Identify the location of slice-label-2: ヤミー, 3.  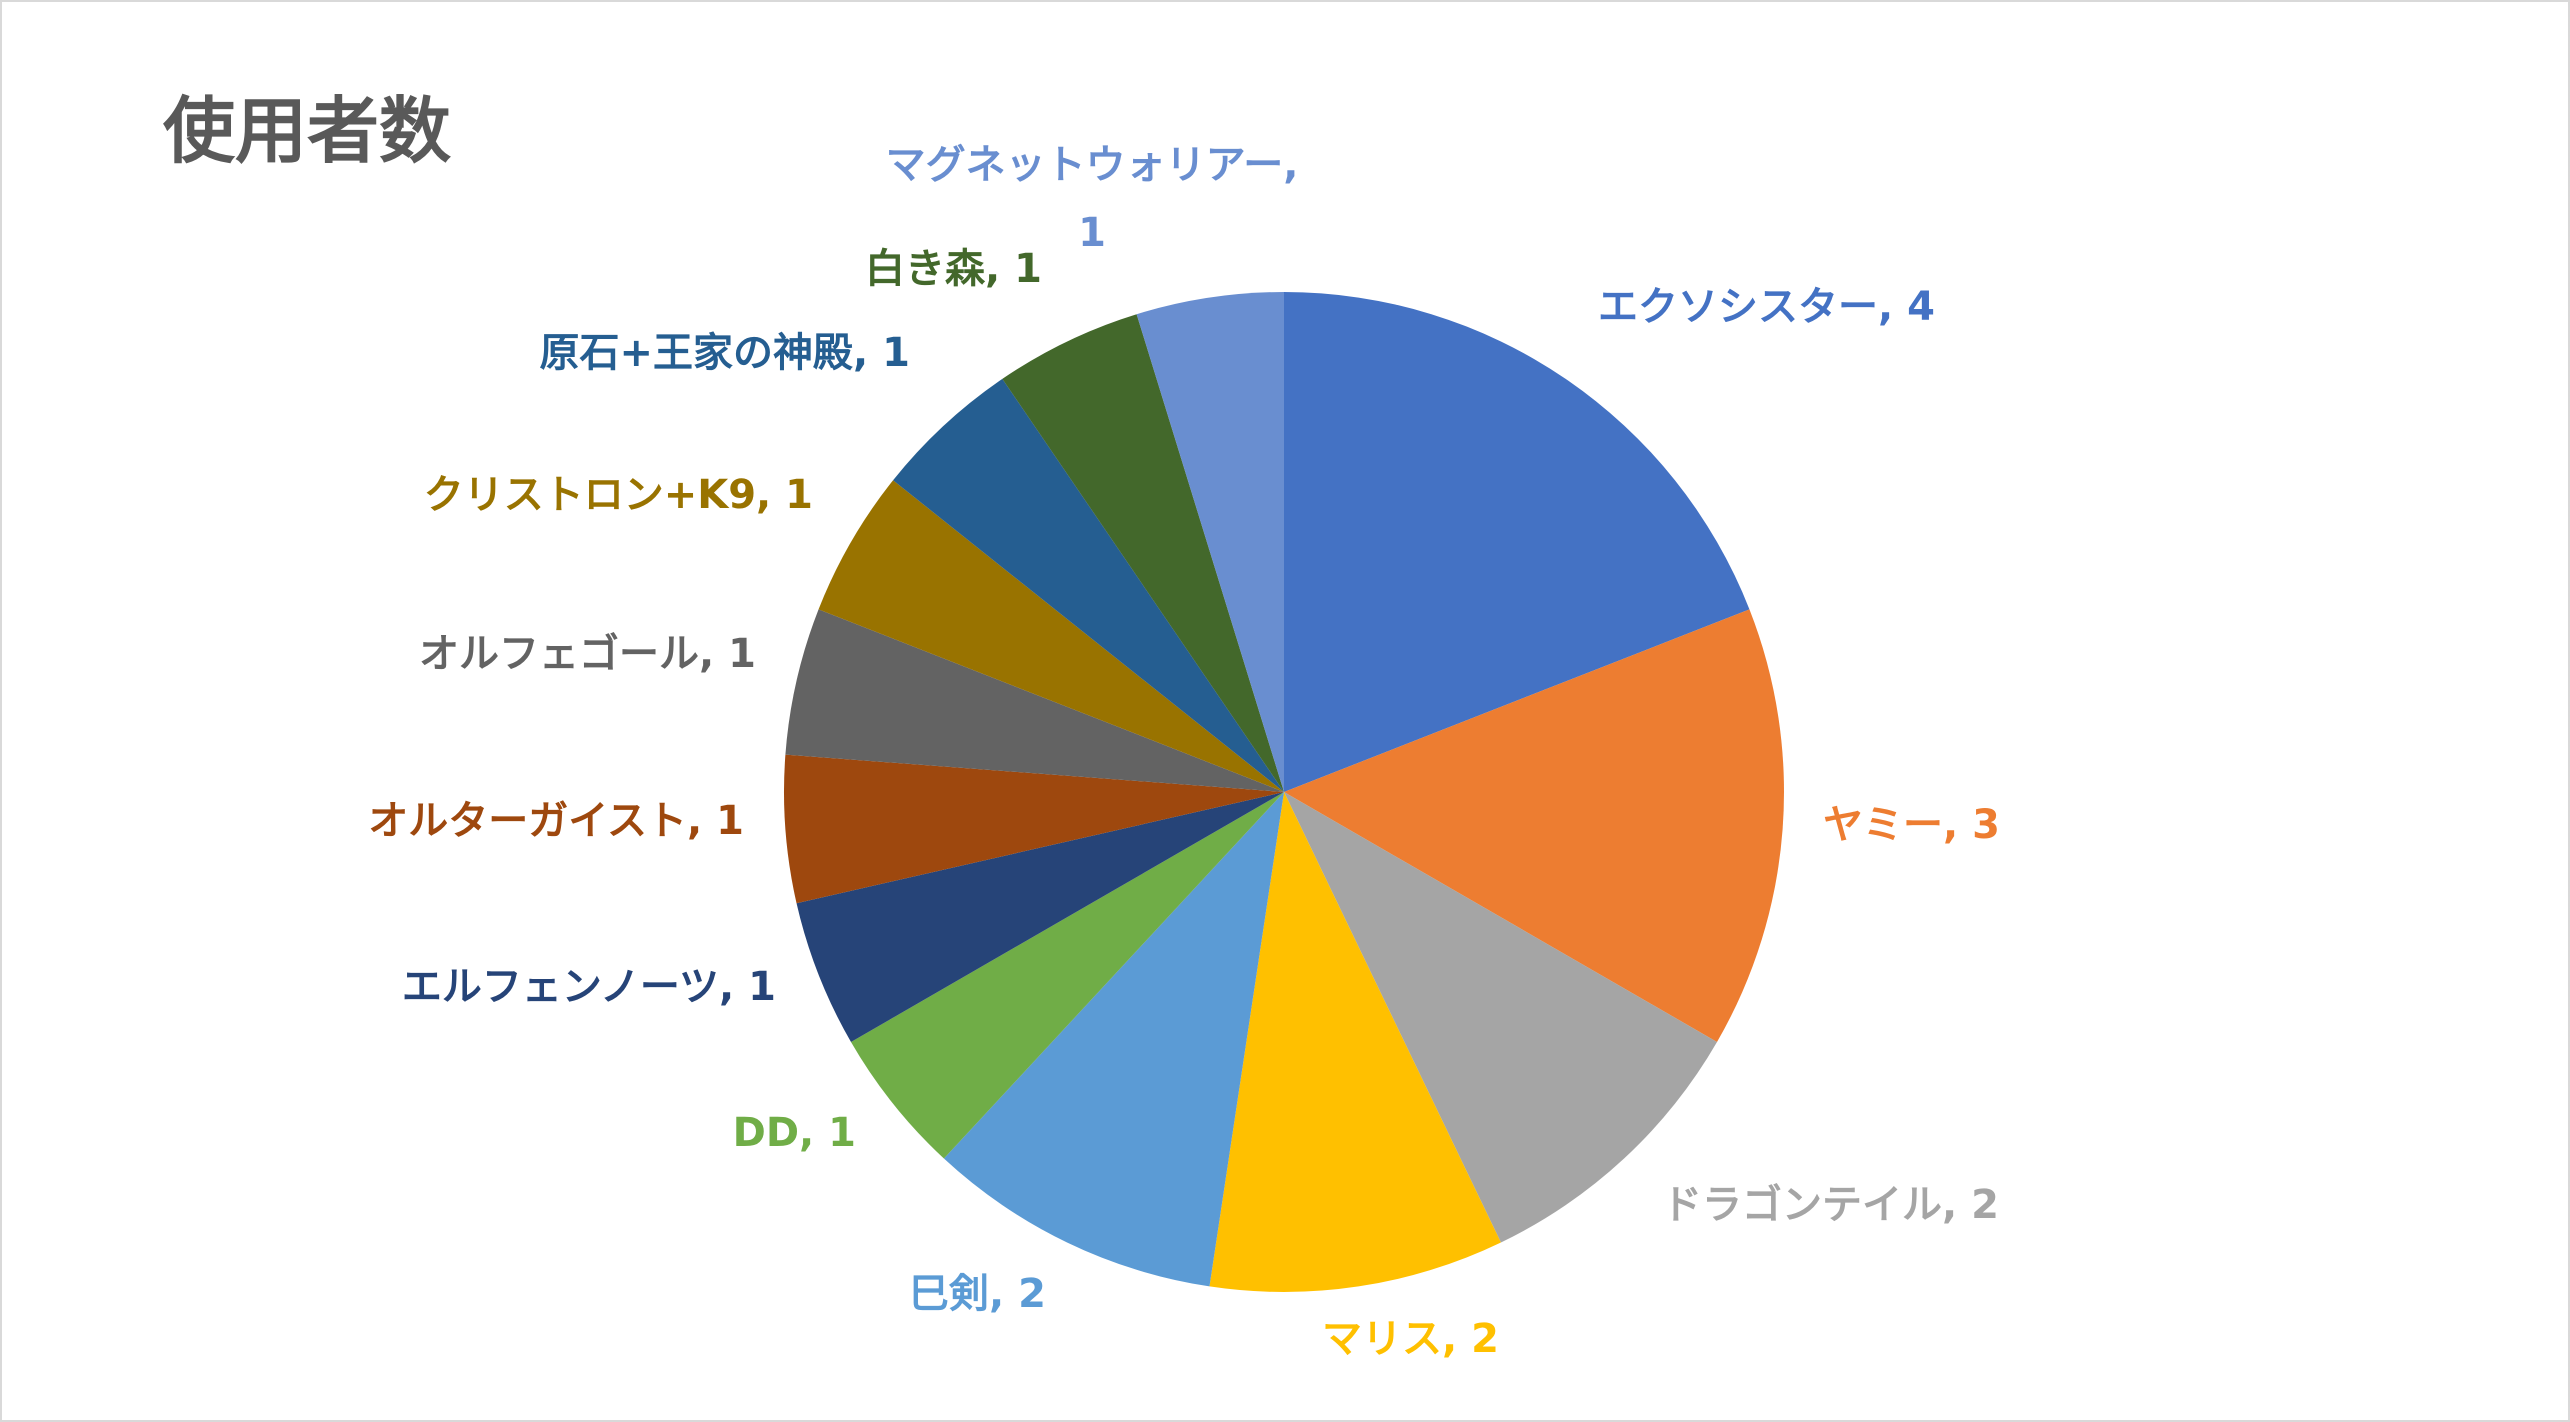
(1911, 825).